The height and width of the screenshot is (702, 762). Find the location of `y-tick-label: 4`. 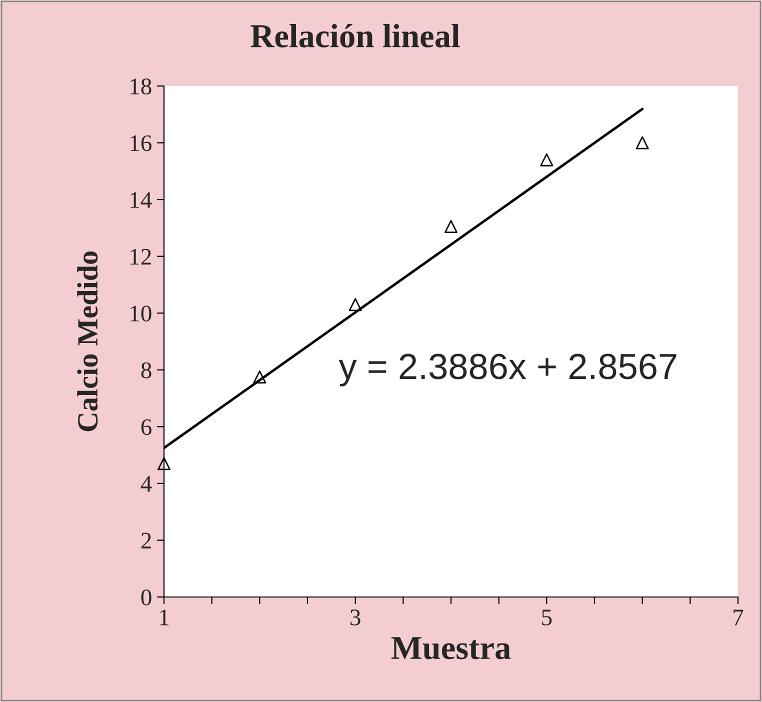

y-tick-label: 4 is located at coordinates (146, 484).